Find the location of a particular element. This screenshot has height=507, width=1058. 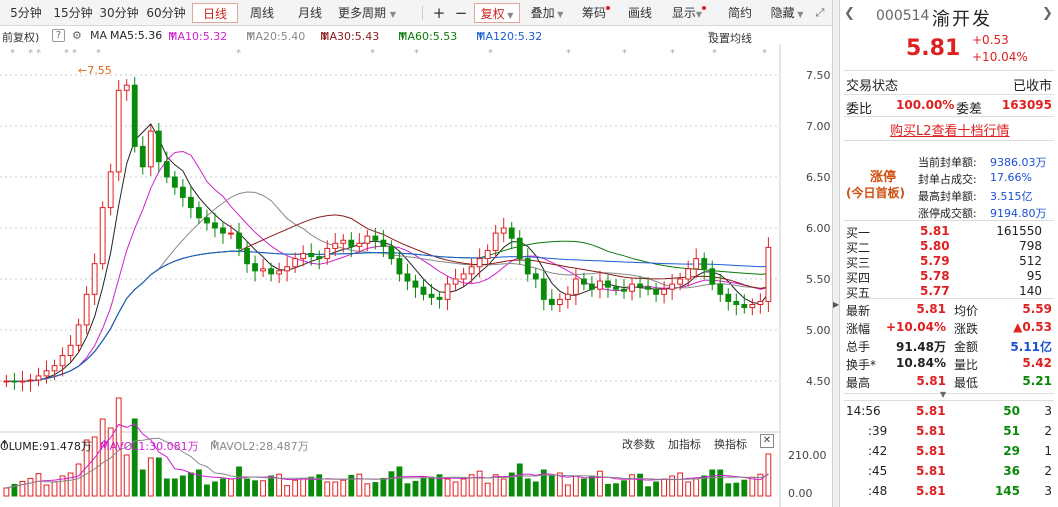

bid-price: 5.81 is located at coordinates (935, 231).